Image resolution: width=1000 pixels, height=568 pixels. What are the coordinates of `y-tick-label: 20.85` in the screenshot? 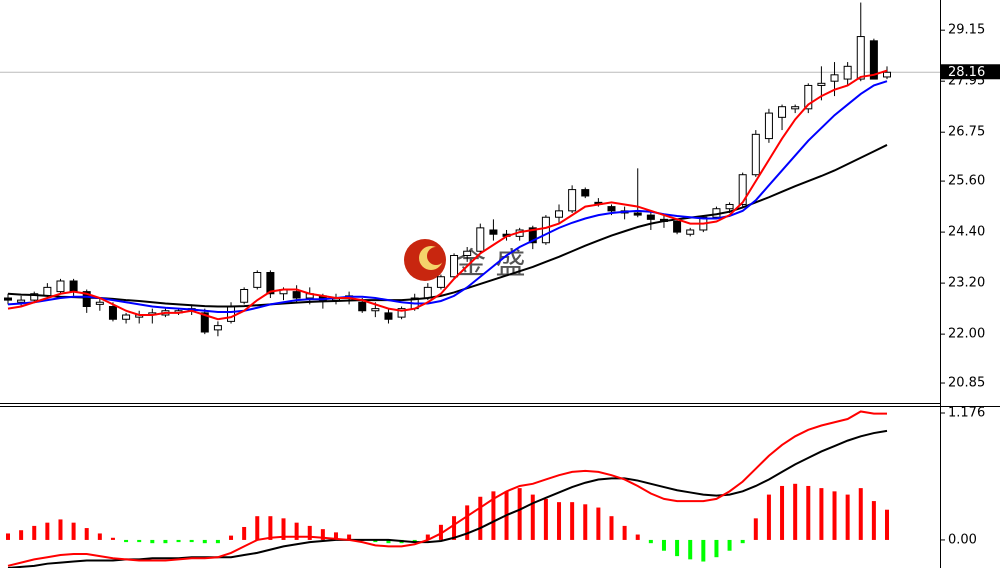 It's located at (966, 383).